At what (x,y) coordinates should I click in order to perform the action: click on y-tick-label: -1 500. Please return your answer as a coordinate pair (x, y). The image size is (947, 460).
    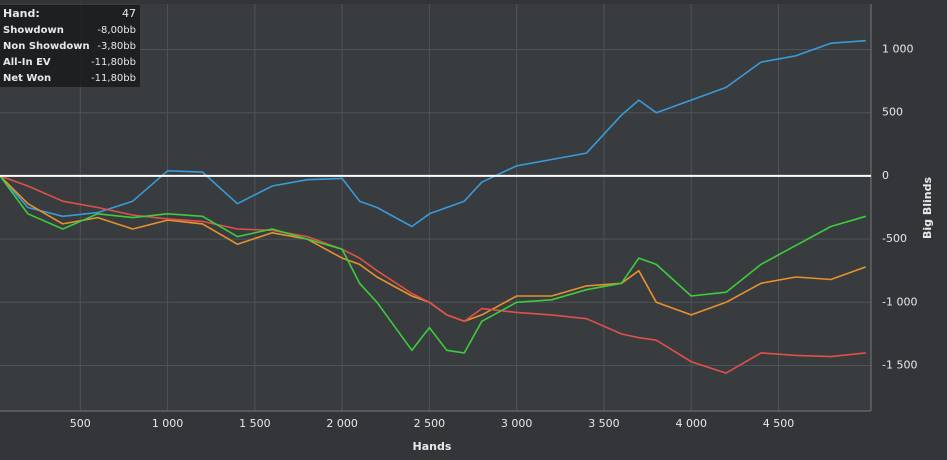
    Looking at the image, I should click on (899, 364).